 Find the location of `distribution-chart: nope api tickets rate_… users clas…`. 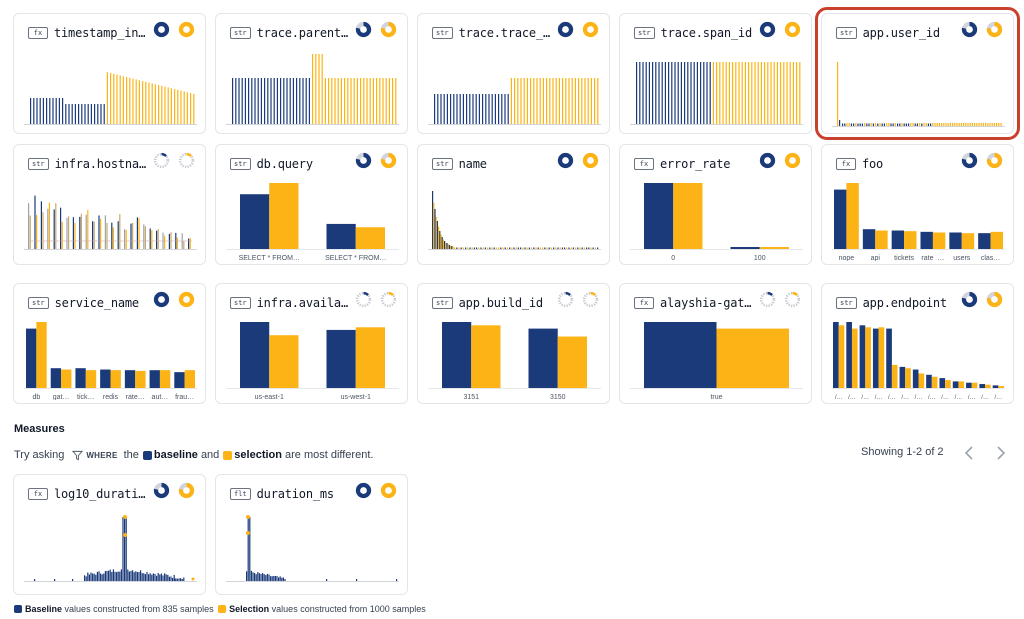

distribution-chart: nope api tickets rate_… users clas… is located at coordinates (918, 219).